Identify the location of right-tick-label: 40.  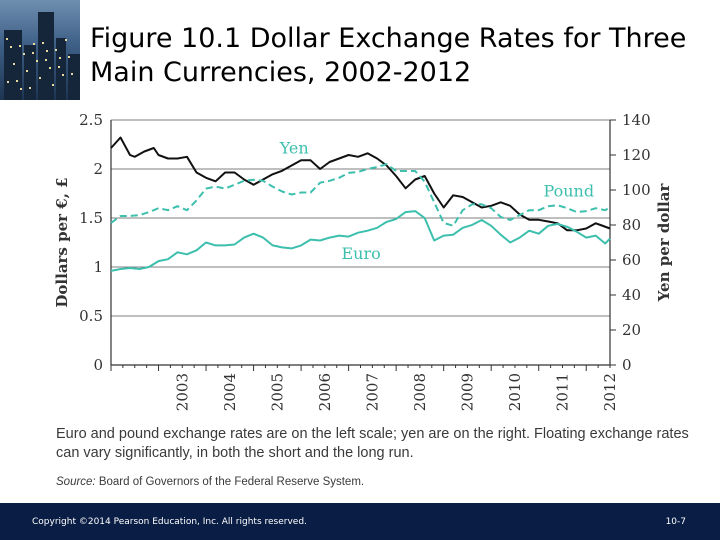
(631, 295).